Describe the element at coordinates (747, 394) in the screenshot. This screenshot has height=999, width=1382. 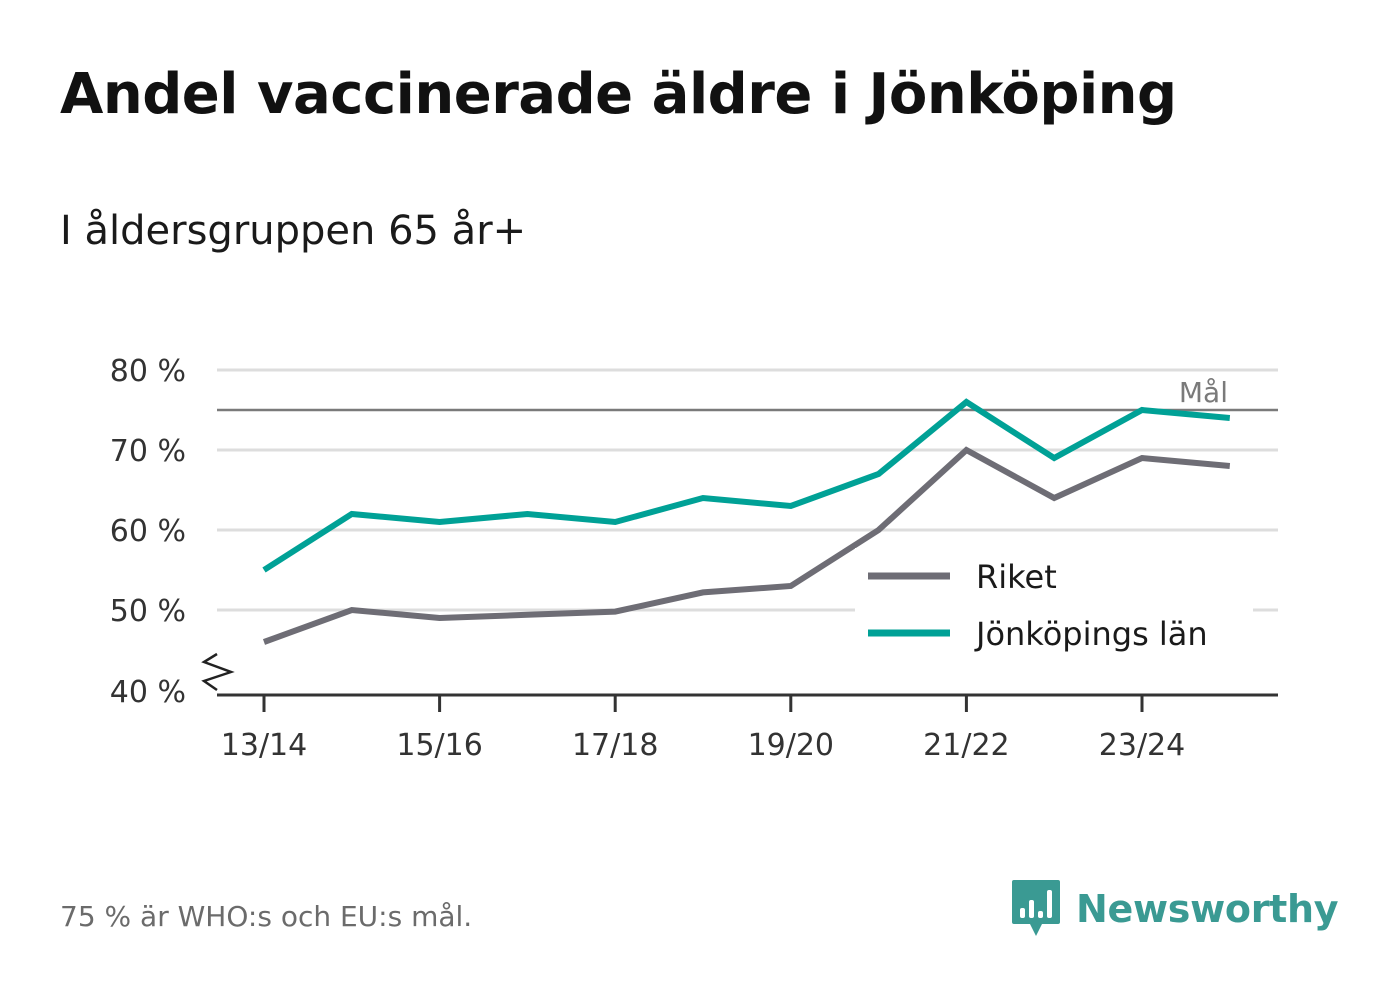
I see `goal-reference: Mål` at that location.